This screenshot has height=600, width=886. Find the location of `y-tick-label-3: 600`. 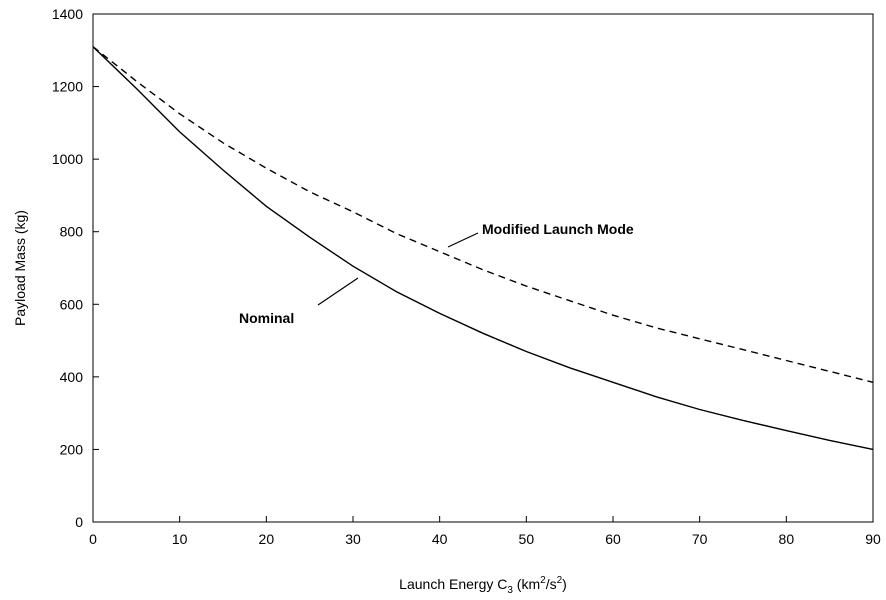

y-tick-label-3: 600 is located at coordinates (72, 304).